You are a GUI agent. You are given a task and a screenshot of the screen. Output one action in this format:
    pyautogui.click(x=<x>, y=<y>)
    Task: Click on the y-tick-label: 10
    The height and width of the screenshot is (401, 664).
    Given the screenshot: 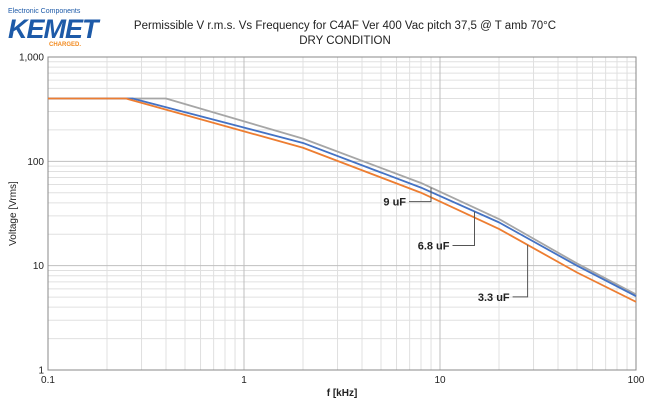 What is the action you would take?
    pyautogui.click(x=39, y=266)
    